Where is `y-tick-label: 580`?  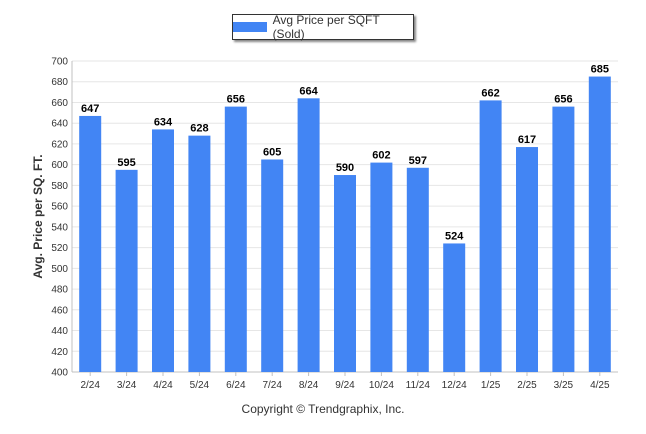 y-tick-label: 580 is located at coordinates (59, 186).